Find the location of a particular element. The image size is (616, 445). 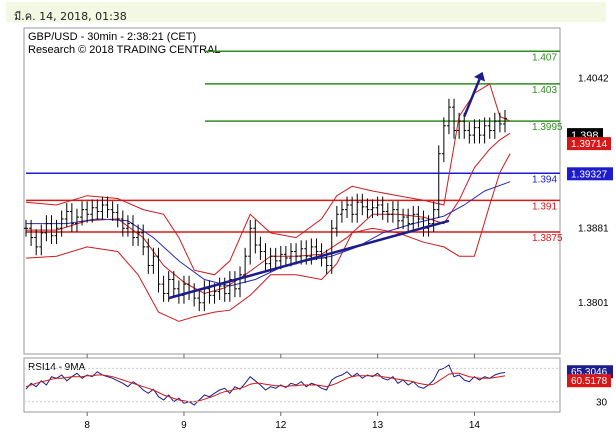

red-price-label: 1.39714 is located at coordinates (589, 144).